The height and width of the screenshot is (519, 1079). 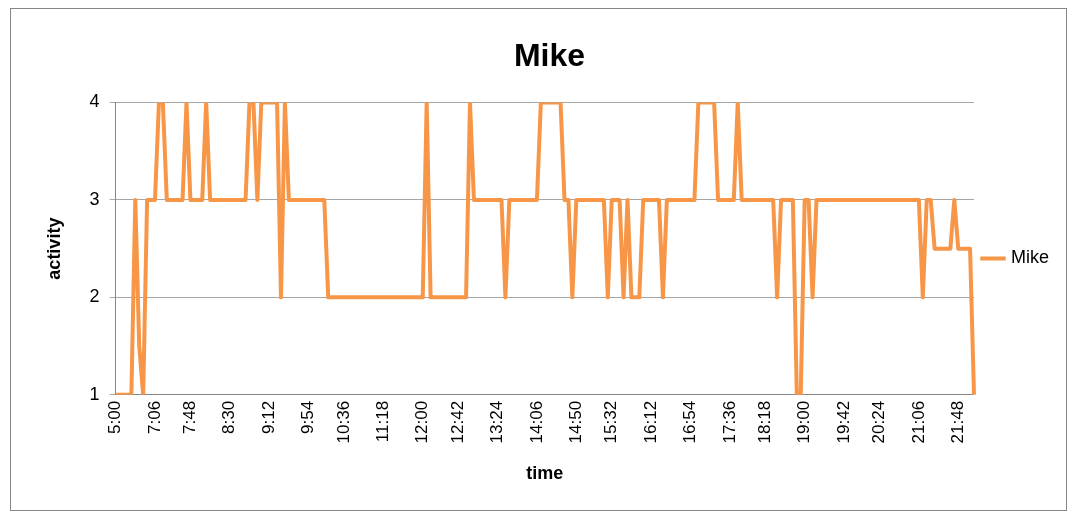 I want to click on x-tick-label: 7:48, so click(x=190, y=417).